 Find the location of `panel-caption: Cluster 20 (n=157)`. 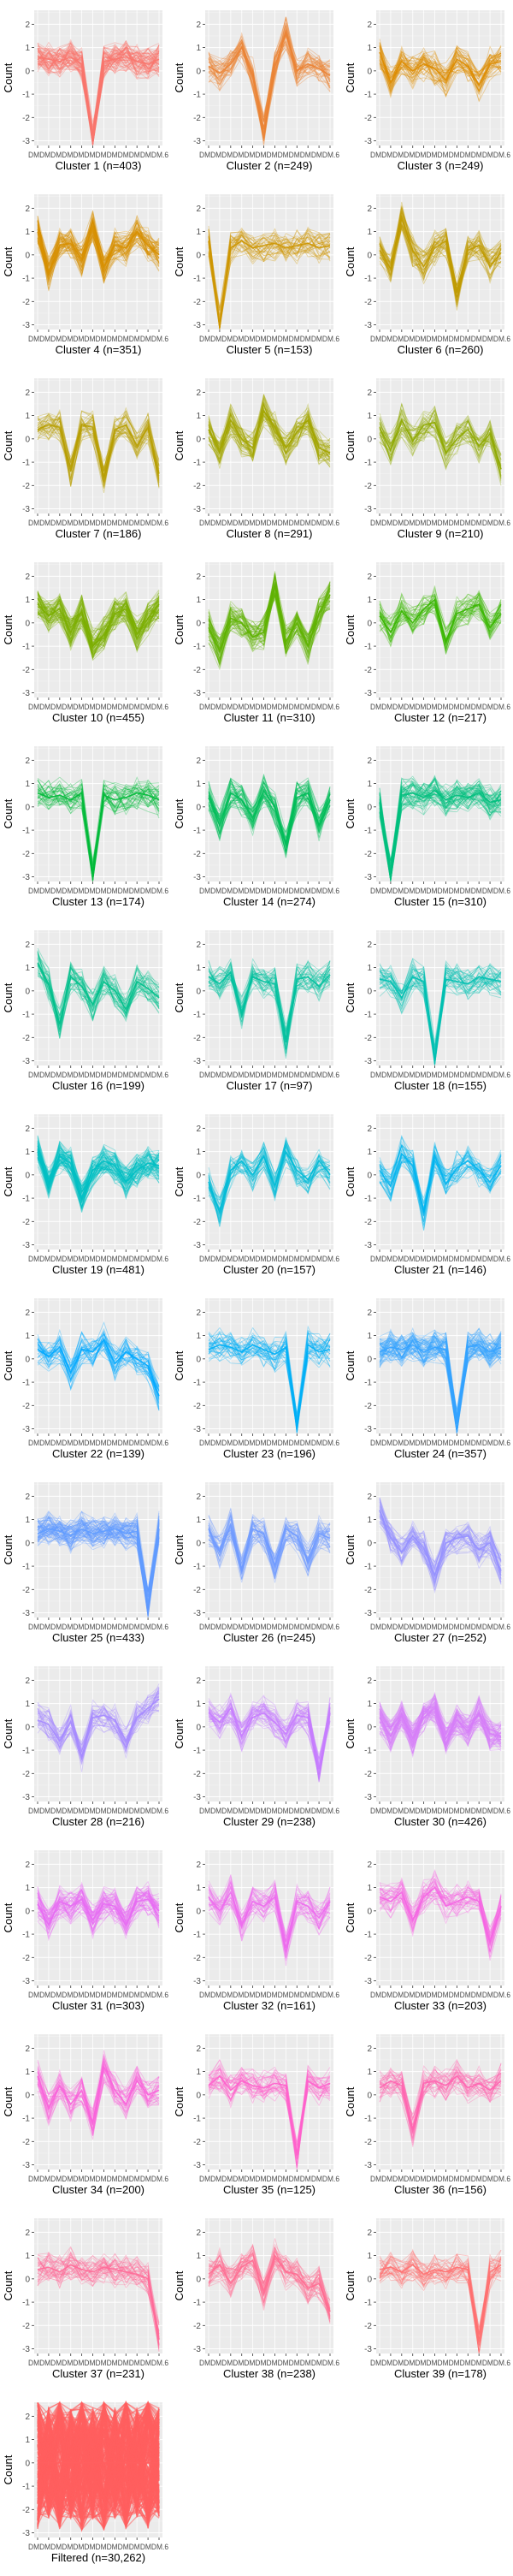

panel-caption: Cluster 20 (n=157) is located at coordinates (269, 1269).